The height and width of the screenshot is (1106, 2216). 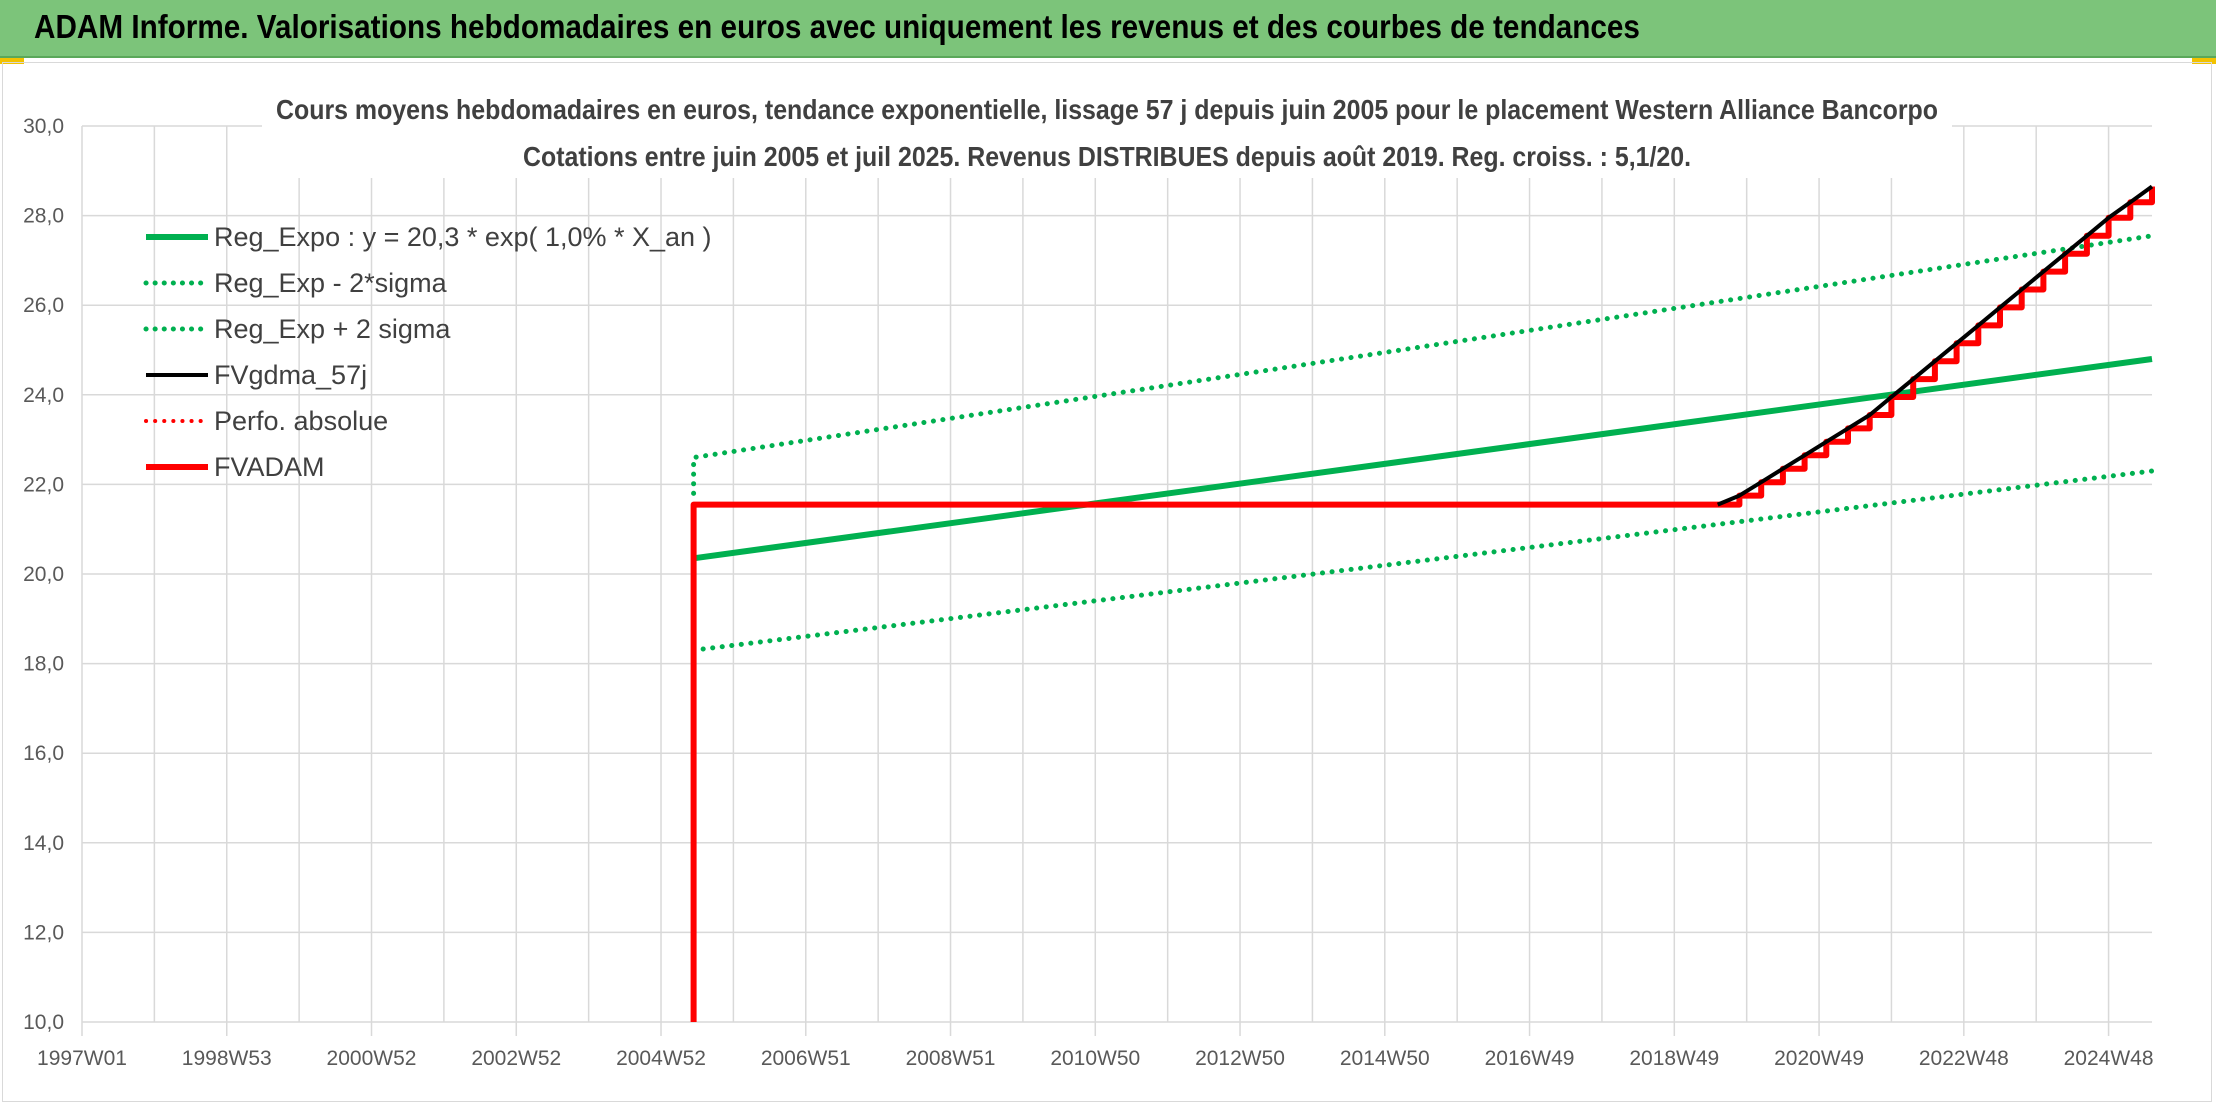 I want to click on x-tick-label: 2006W51, so click(x=806, y=1058).